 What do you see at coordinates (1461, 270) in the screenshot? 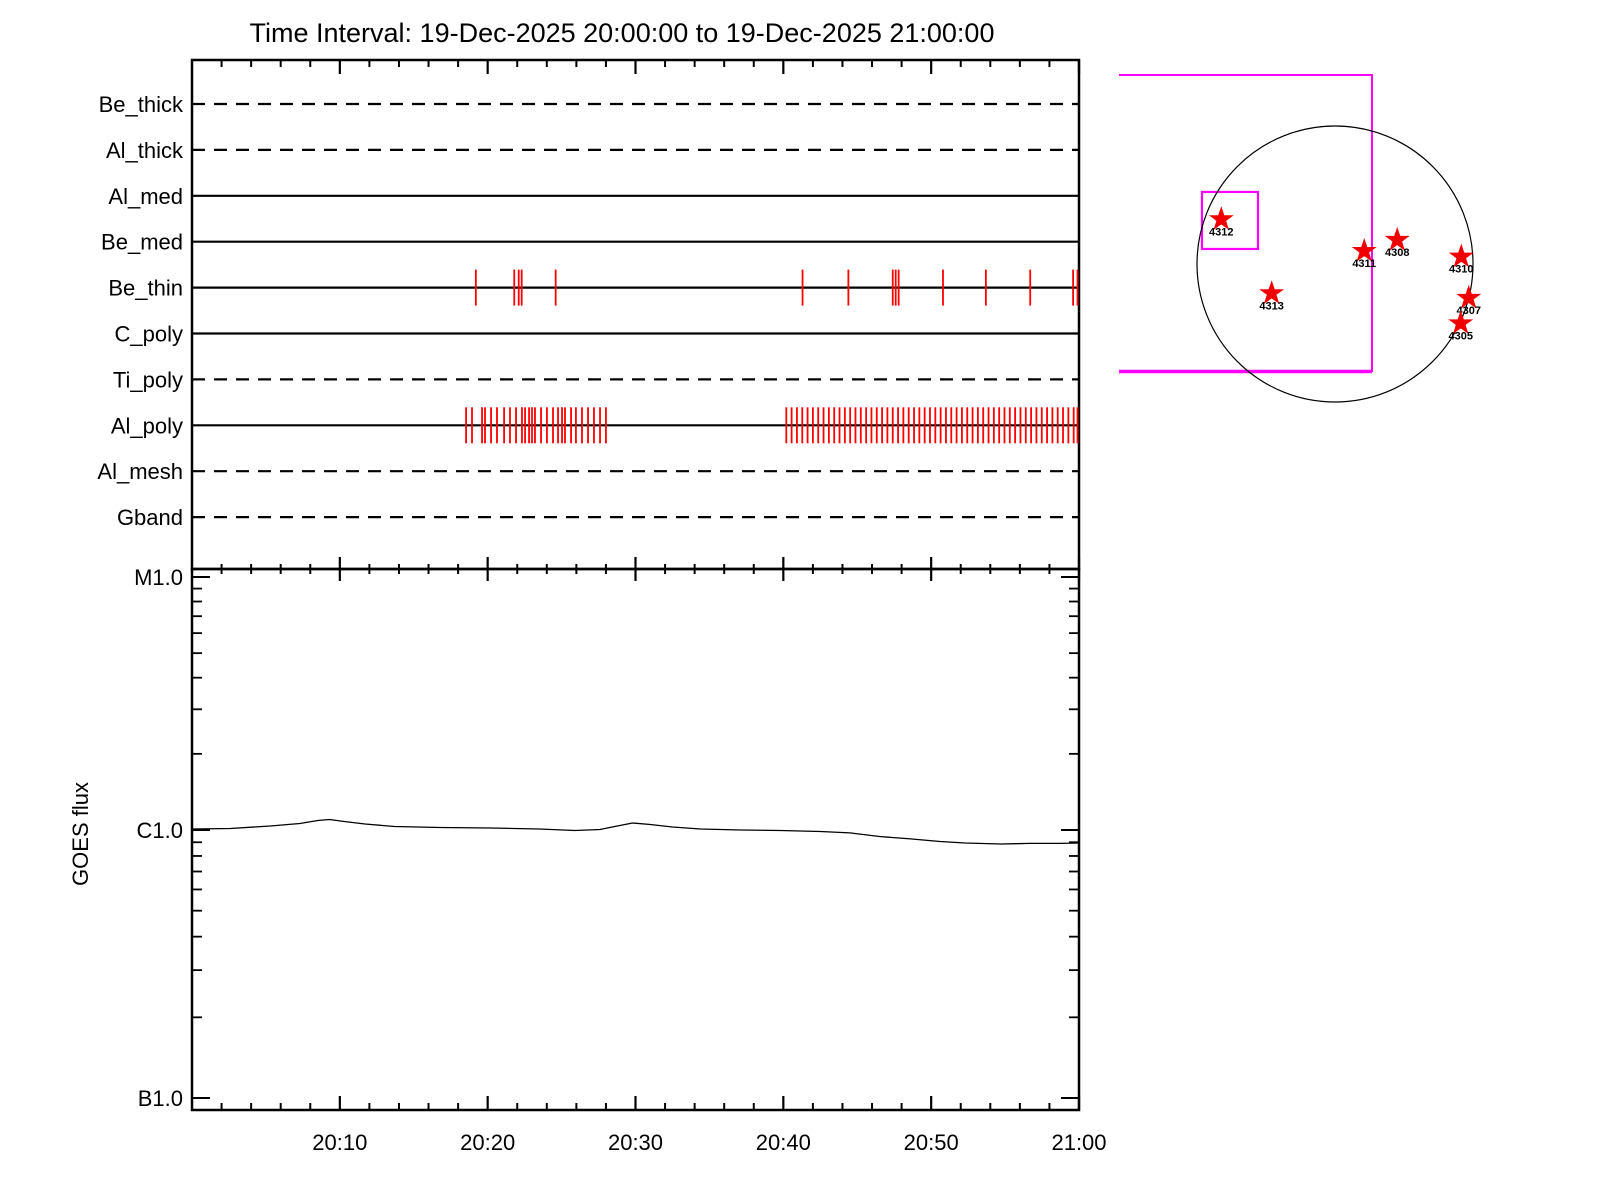
I see `active-region-label: 4310` at bounding box center [1461, 270].